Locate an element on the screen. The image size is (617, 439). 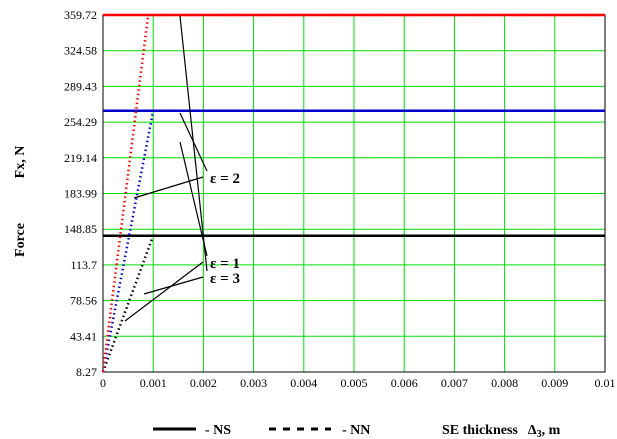
x-tick-label: 0 is located at coordinates (103, 383).